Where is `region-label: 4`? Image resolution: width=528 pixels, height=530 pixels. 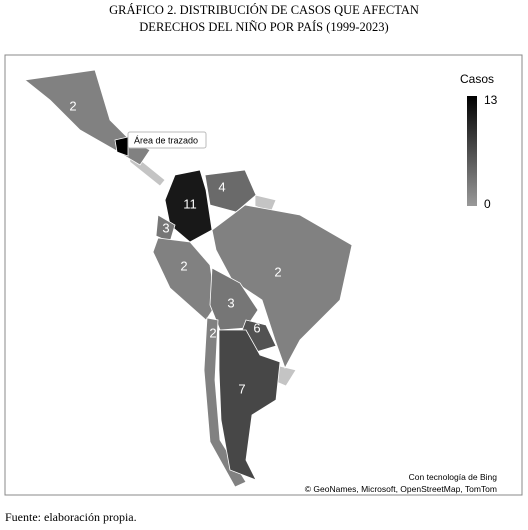 region-label: 4 is located at coordinates (221, 186).